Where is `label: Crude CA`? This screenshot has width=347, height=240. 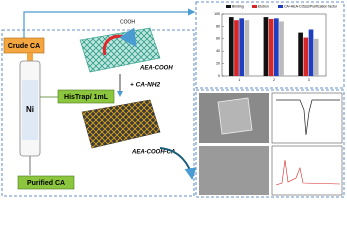 label: Crude CA is located at coordinates (24, 46).